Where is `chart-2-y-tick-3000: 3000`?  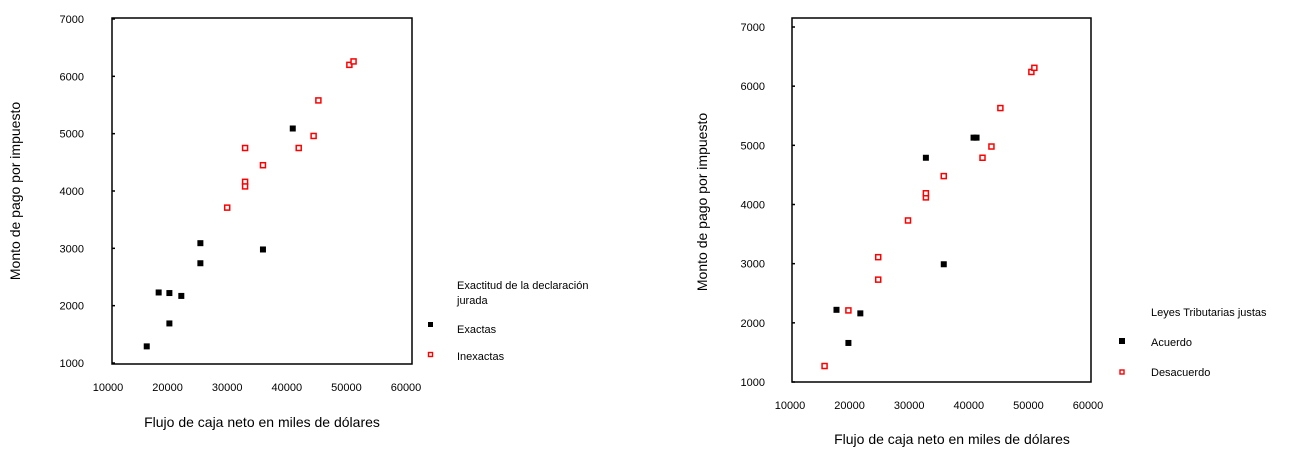
chart-2-y-tick-3000: 3000 is located at coordinates (753, 265).